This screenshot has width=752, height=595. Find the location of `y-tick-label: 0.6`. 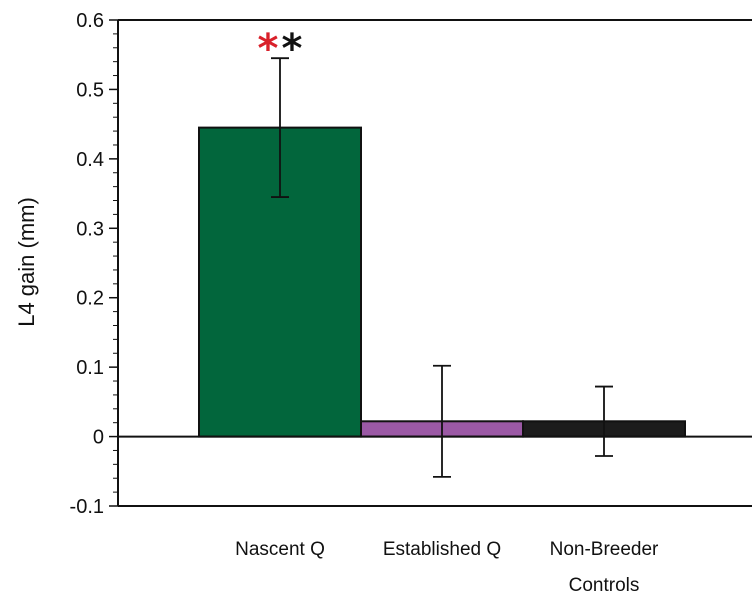

y-tick-label: 0.6 is located at coordinates (90, 21).